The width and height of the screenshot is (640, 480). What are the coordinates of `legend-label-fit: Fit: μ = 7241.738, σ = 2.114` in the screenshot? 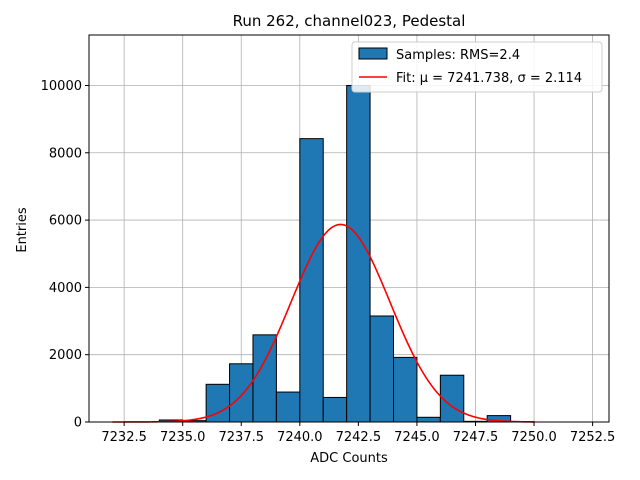 It's located at (489, 78).